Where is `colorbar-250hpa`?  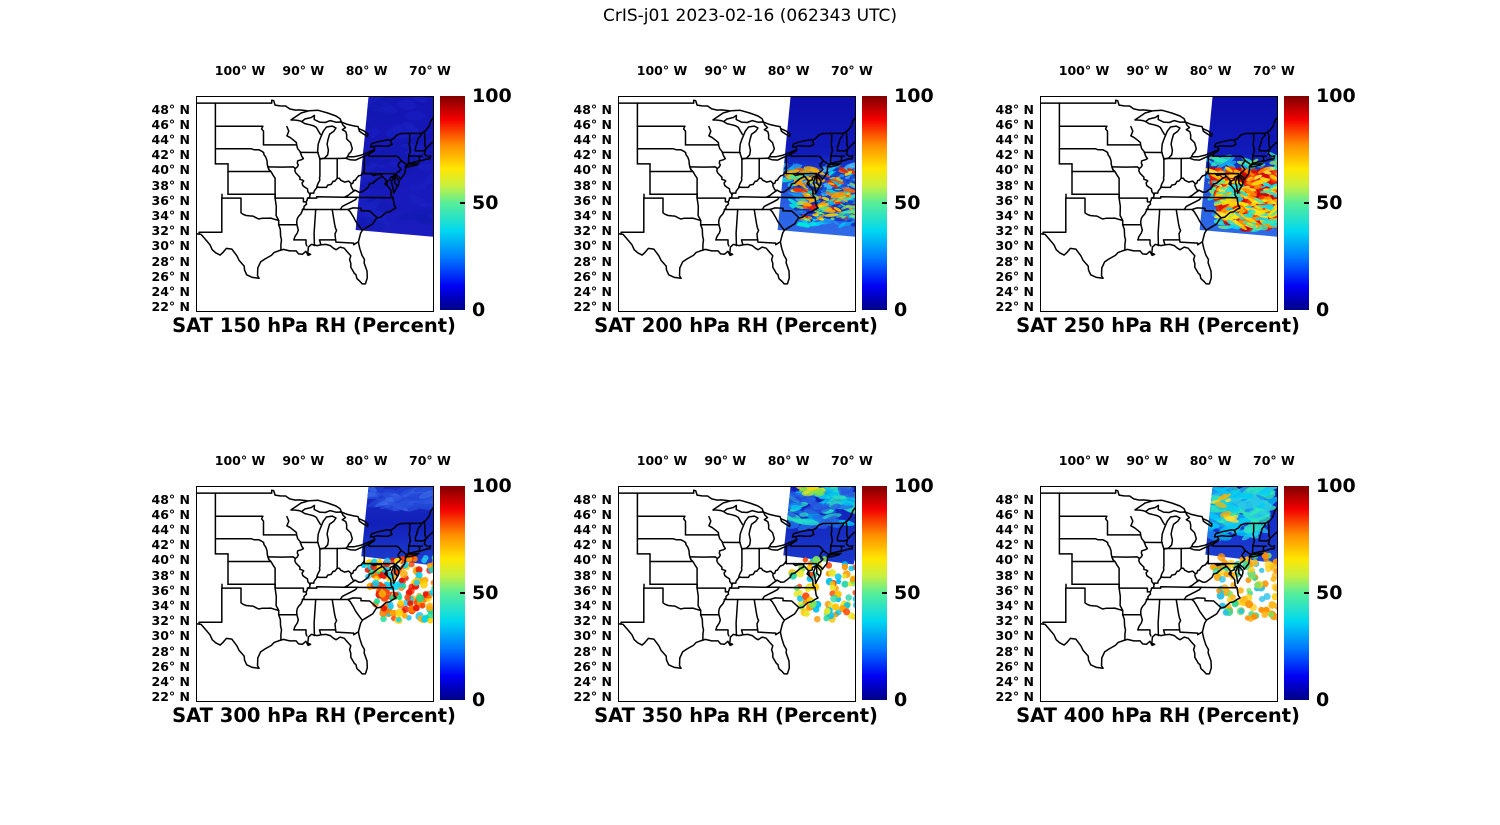 colorbar-250hpa is located at coordinates (1296, 203).